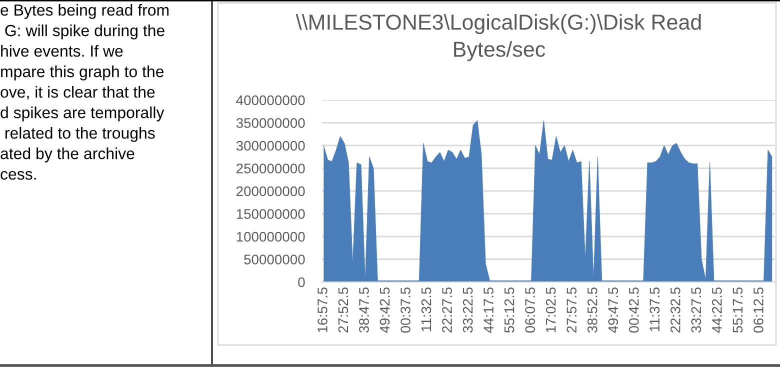 The image size is (780, 367). Describe the element at coordinates (270, 145) in the screenshot. I see `y-tick-label: 300000000` at that location.